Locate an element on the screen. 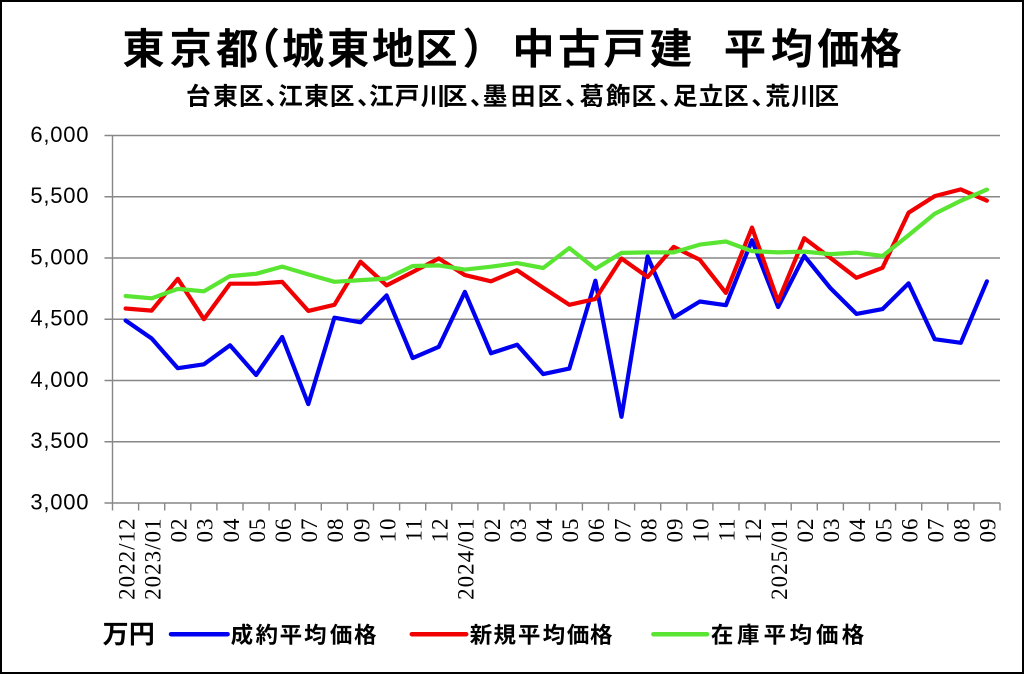 This screenshot has height=674, width=1024. svg-text: 2025/01 is located at coordinates (779, 559).